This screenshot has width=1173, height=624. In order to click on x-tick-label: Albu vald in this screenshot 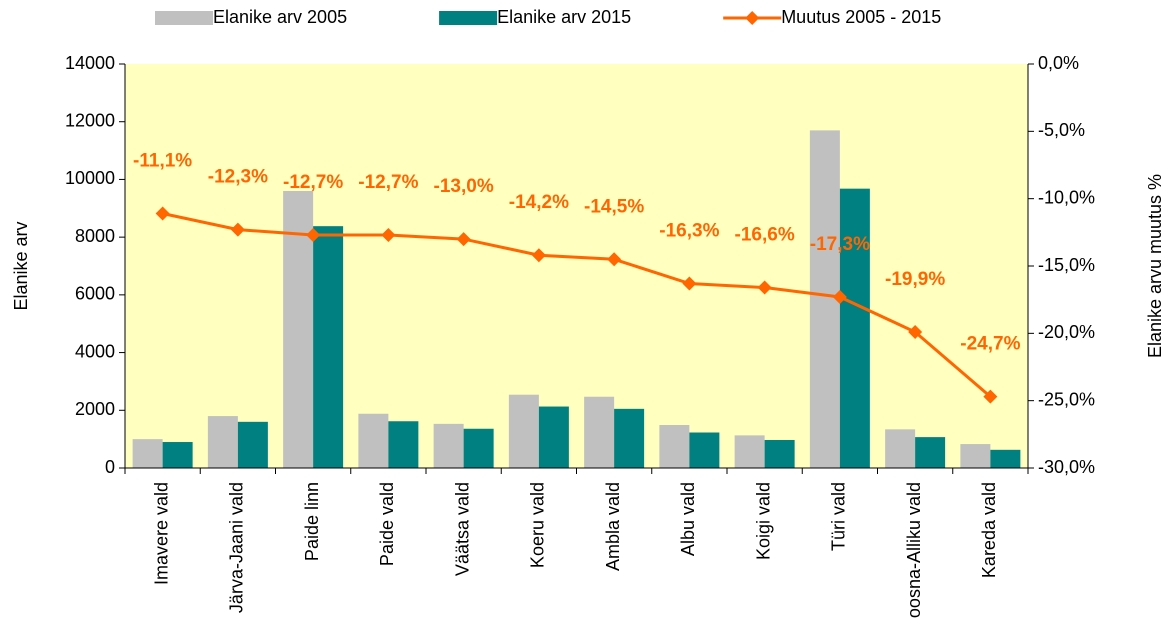, I will do `click(688, 519)`.